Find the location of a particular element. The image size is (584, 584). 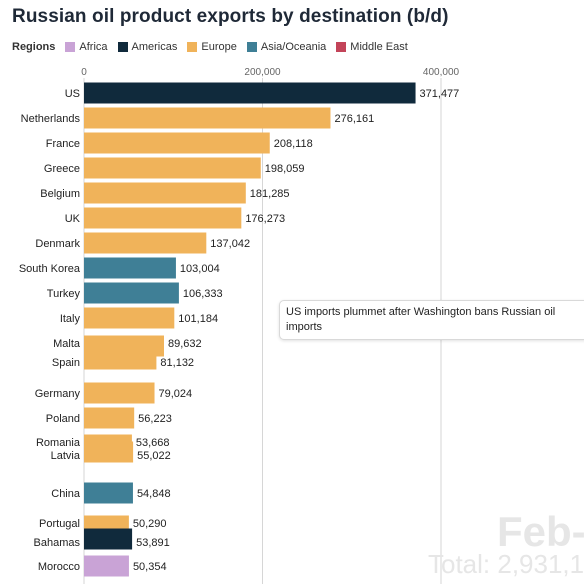

legend-label-americas: Americas is located at coordinates (154, 47).